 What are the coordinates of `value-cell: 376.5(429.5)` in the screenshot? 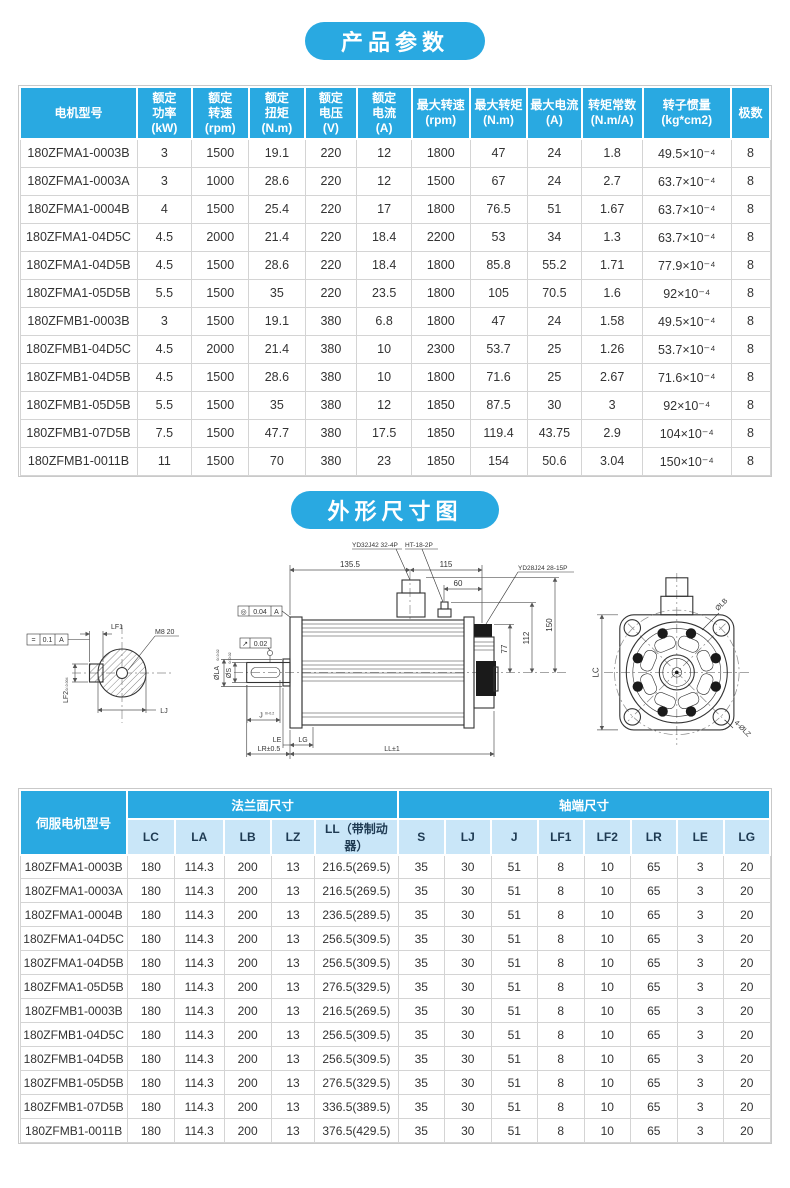 It's located at (356, 1130).